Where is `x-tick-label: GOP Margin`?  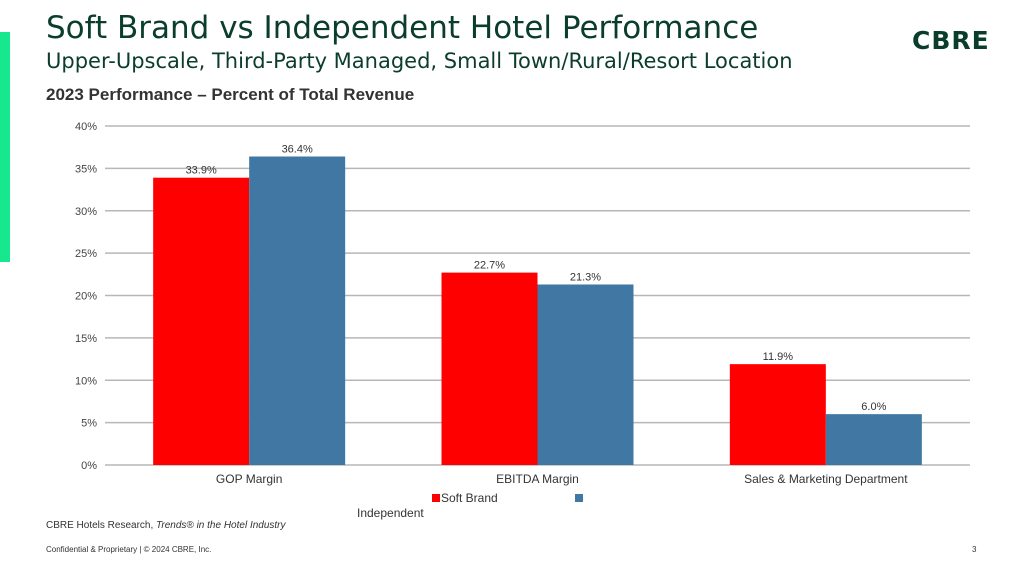 x-tick-label: GOP Margin is located at coordinates (249, 479).